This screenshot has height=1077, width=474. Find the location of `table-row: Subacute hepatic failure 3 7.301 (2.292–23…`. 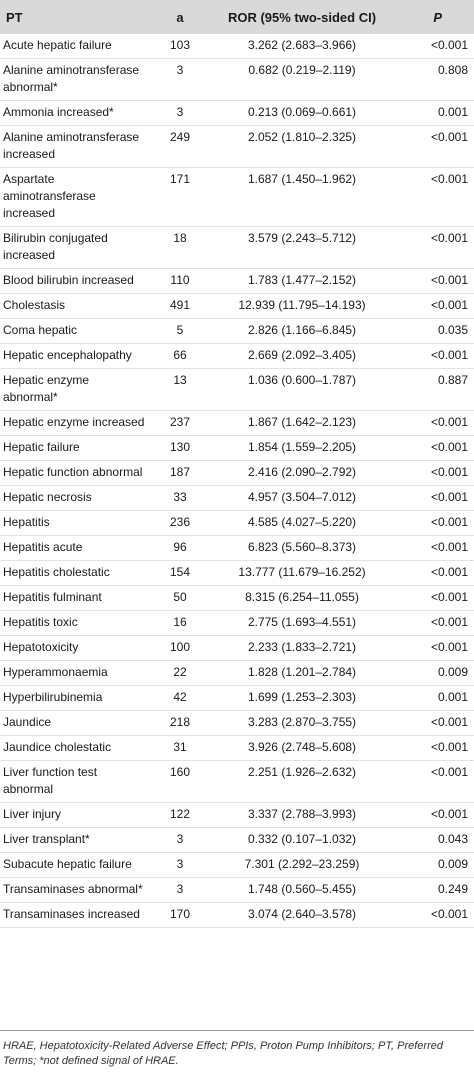

table-row: Subacute hepatic failure 3 7.301 (2.292–23… is located at coordinates (237, 865).